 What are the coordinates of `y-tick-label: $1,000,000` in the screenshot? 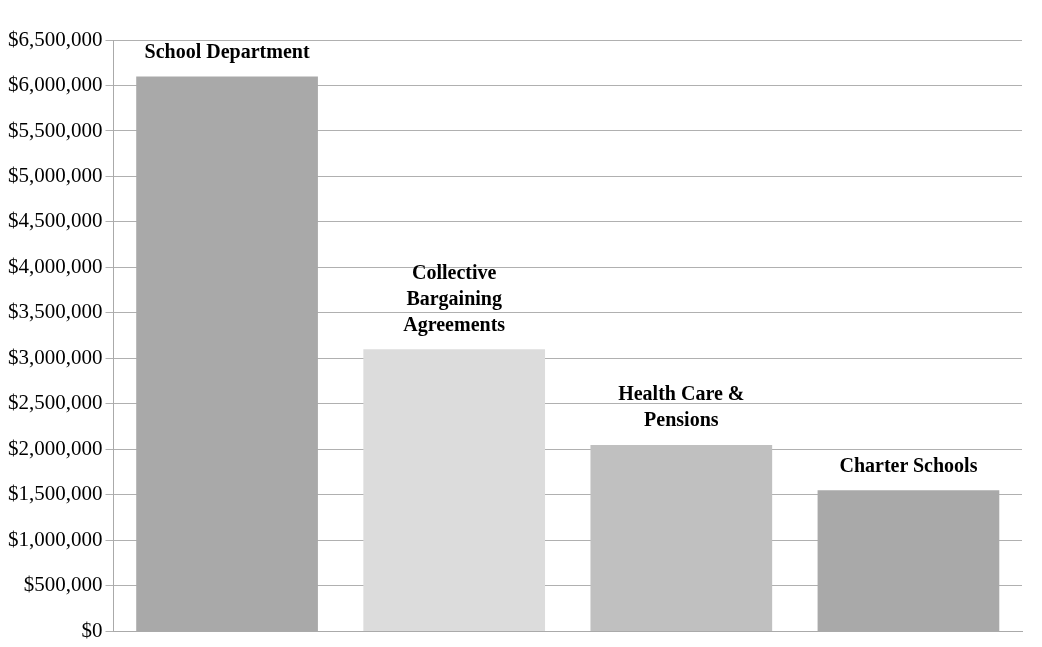 It's located at (55, 538).